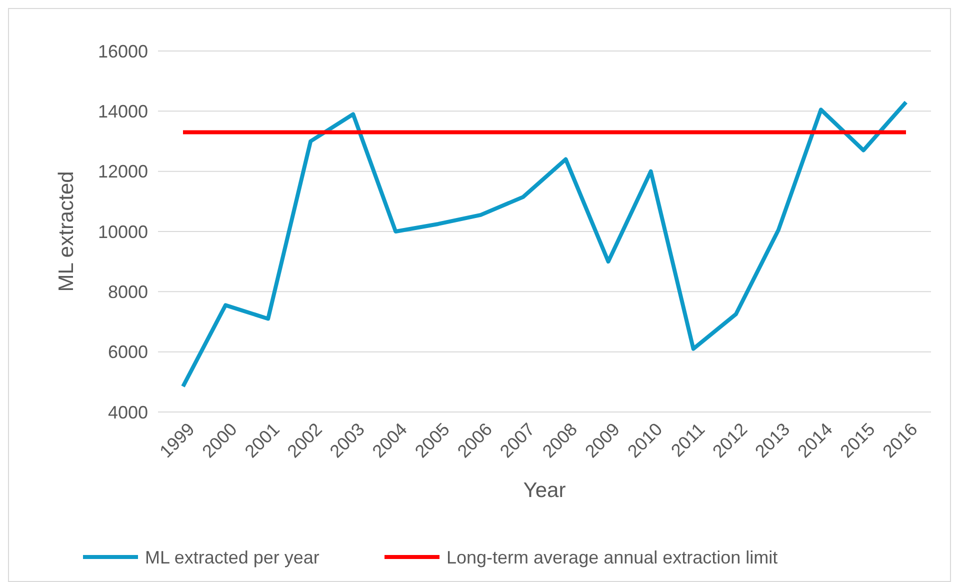  Describe the element at coordinates (128, 352) in the screenshot. I see `y-tick-label: 6000` at that location.